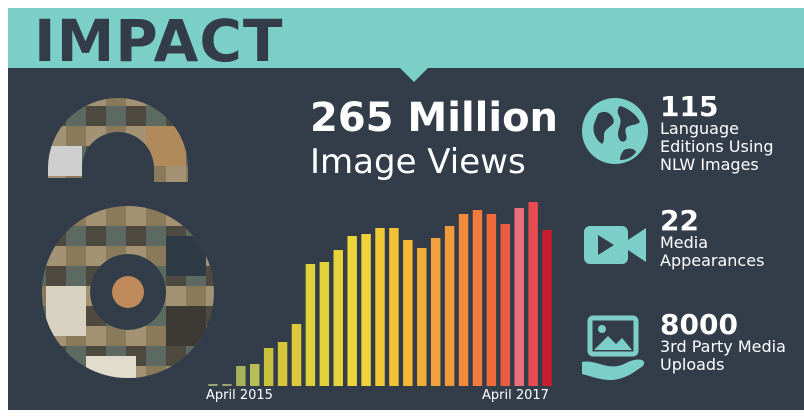 This screenshot has width=804, height=418. Describe the element at coordinates (434, 118) in the screenshot. I see `headline-number: 265 Million` at that location.